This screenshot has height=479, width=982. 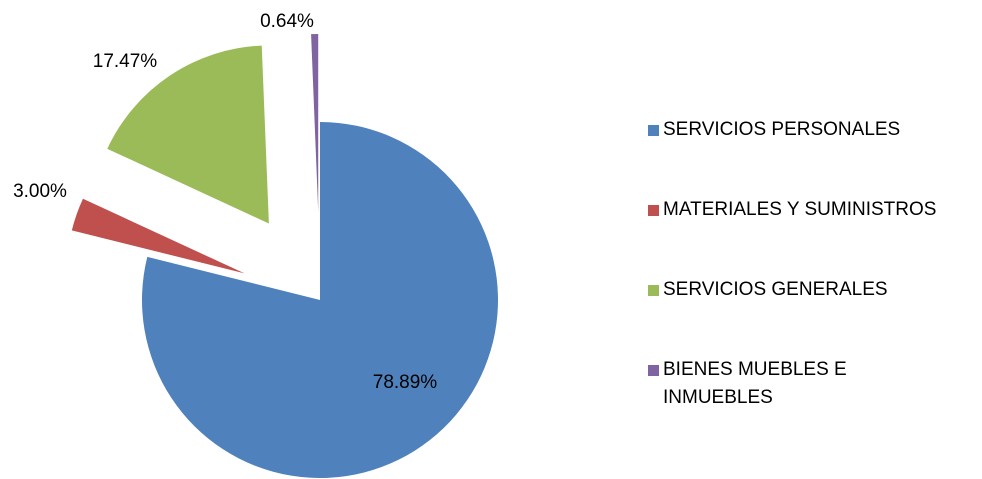 I want to click on legend-label: SERVICIOS GENERALES, so click(x=775, y=289).